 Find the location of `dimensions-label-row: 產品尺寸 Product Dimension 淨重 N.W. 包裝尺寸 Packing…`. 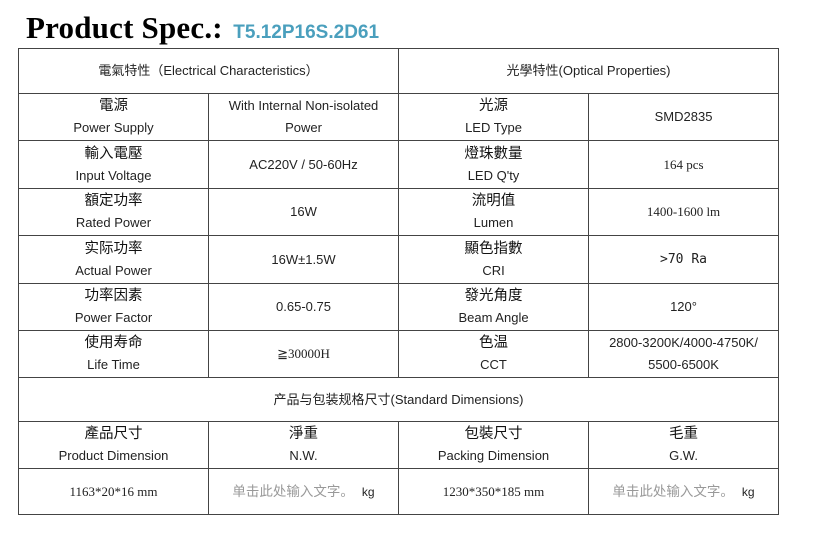

dimensions-label-row: 產品尺寸 Product Dimension 淨重 N.W. 包裝尺寸 Packing… is located at coordinates (399, 445).